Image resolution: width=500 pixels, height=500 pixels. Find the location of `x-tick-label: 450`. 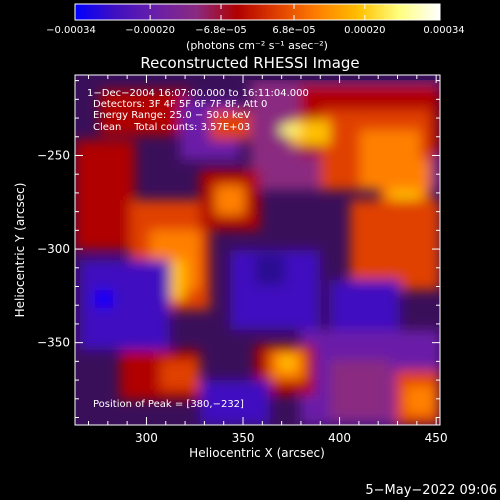

x-tick-label: 450 is located at coordinates (436, 438).